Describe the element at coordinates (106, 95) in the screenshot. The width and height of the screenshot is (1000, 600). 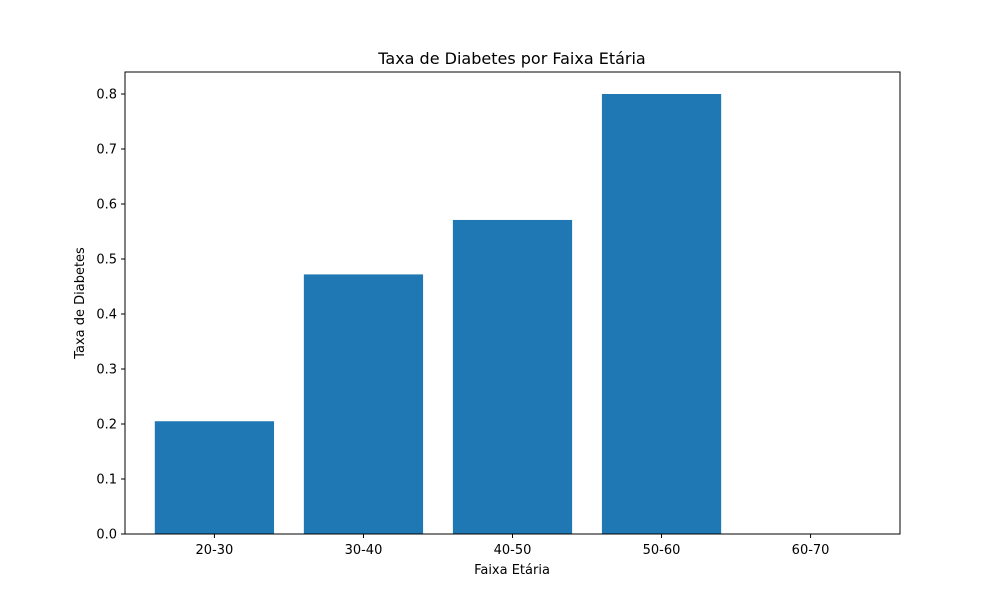
I see `y-tick-label: 0.8` at that location.